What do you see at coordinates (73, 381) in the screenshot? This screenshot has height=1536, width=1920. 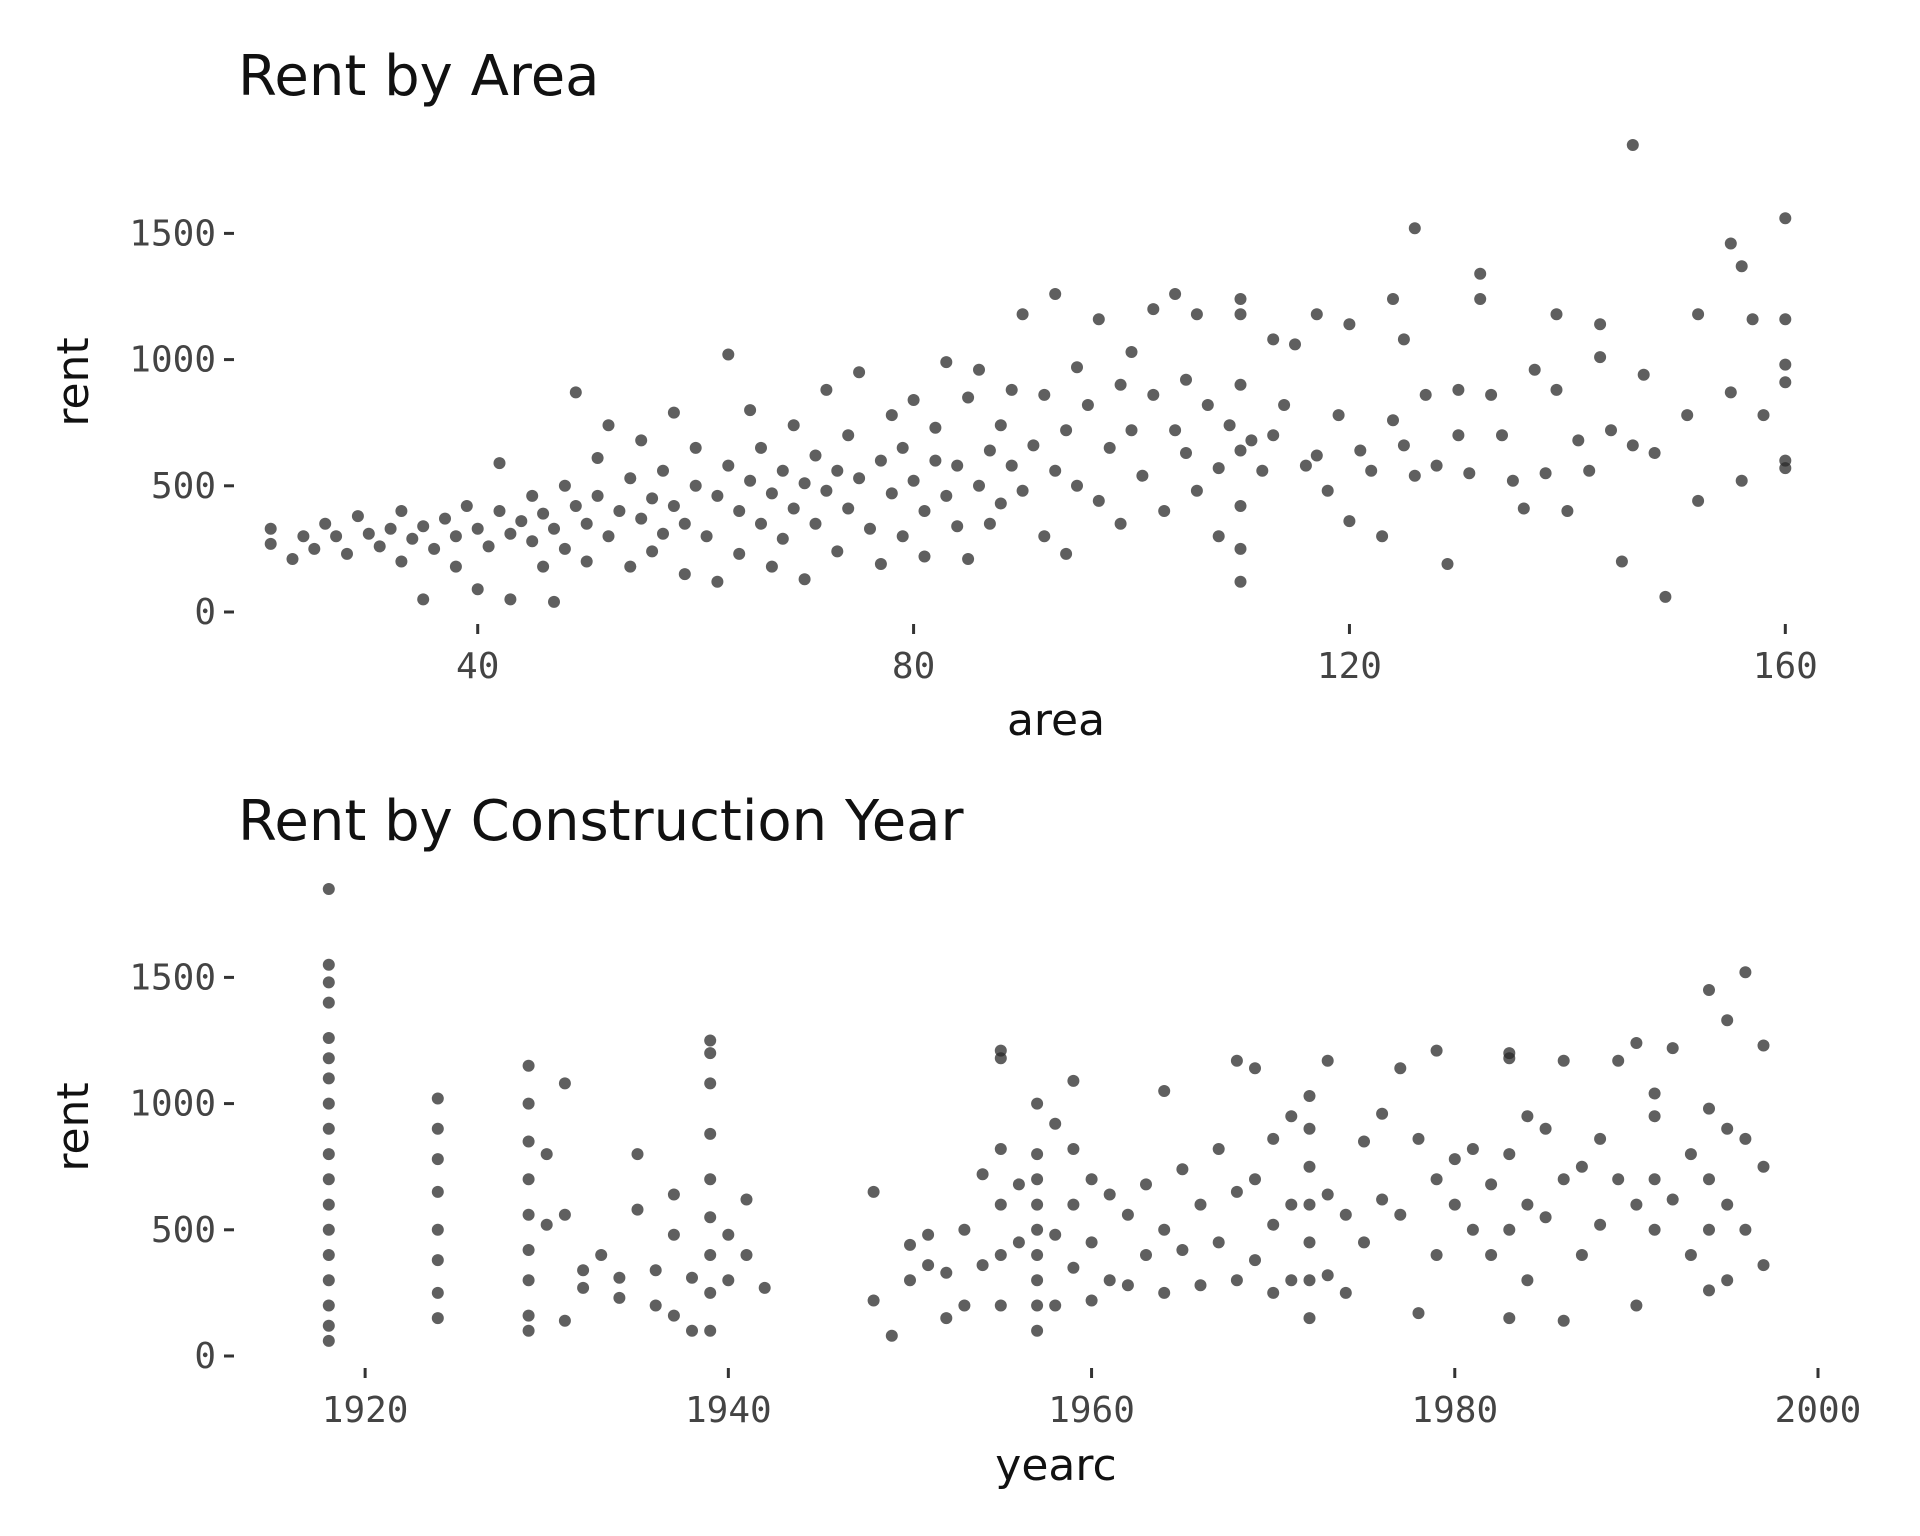 I see `y-axis-title: rent` at bounding box center [73, 381].